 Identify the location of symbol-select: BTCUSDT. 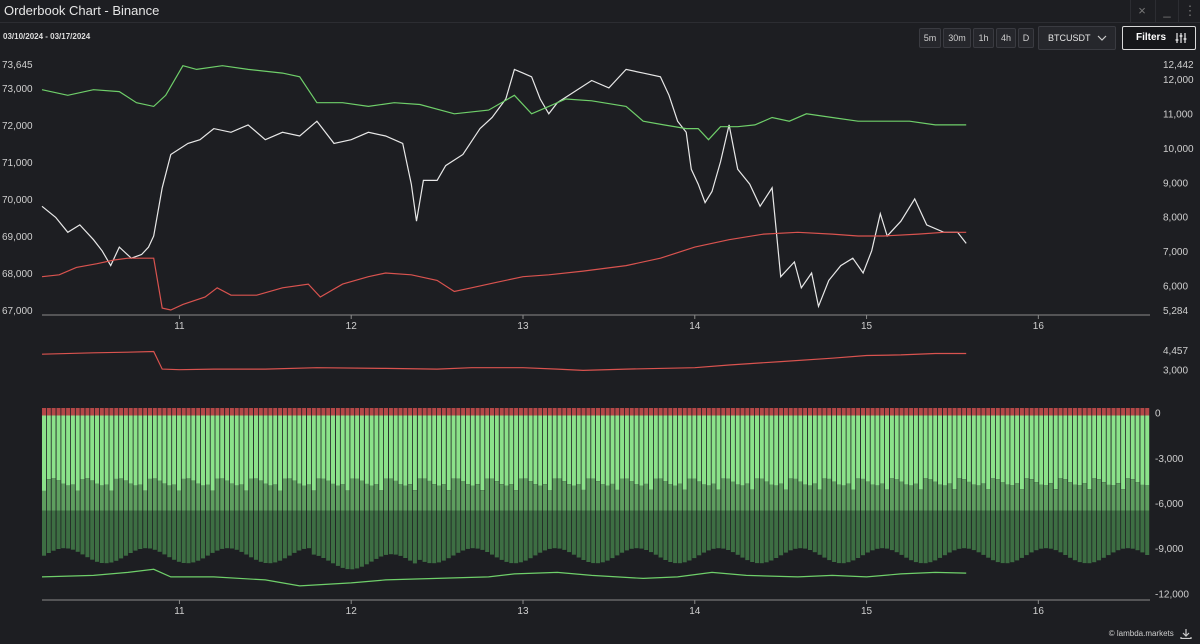
(1077, 38).